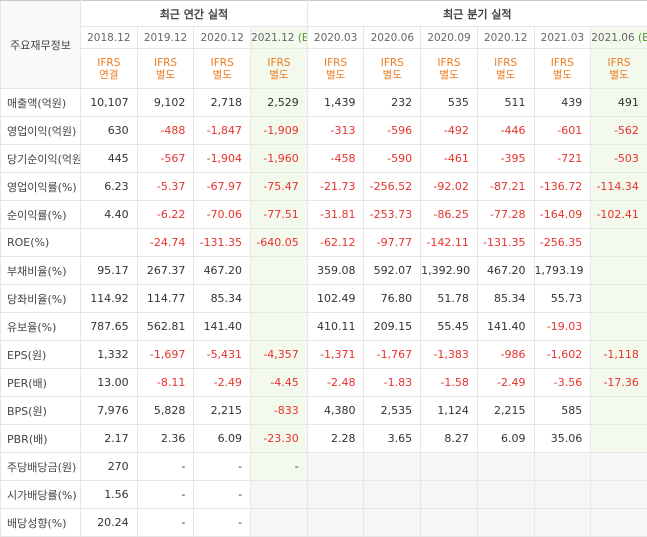  What do you see at coordinates (505, 354) in the screenshot?
I see `value-cell: -986` at bounding box center [505, 354].